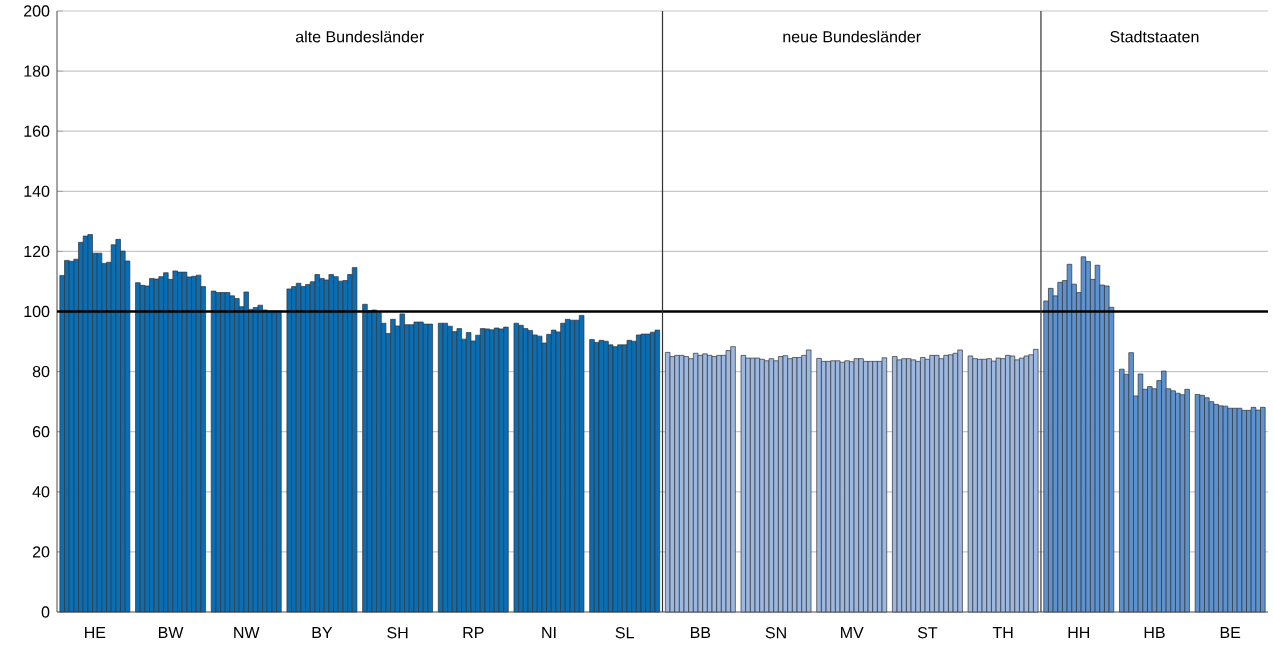  What do you see at coordinates (95, 633) in the screenshot?
I see `x-tick-label: HE` at bounding box center [95, 633].